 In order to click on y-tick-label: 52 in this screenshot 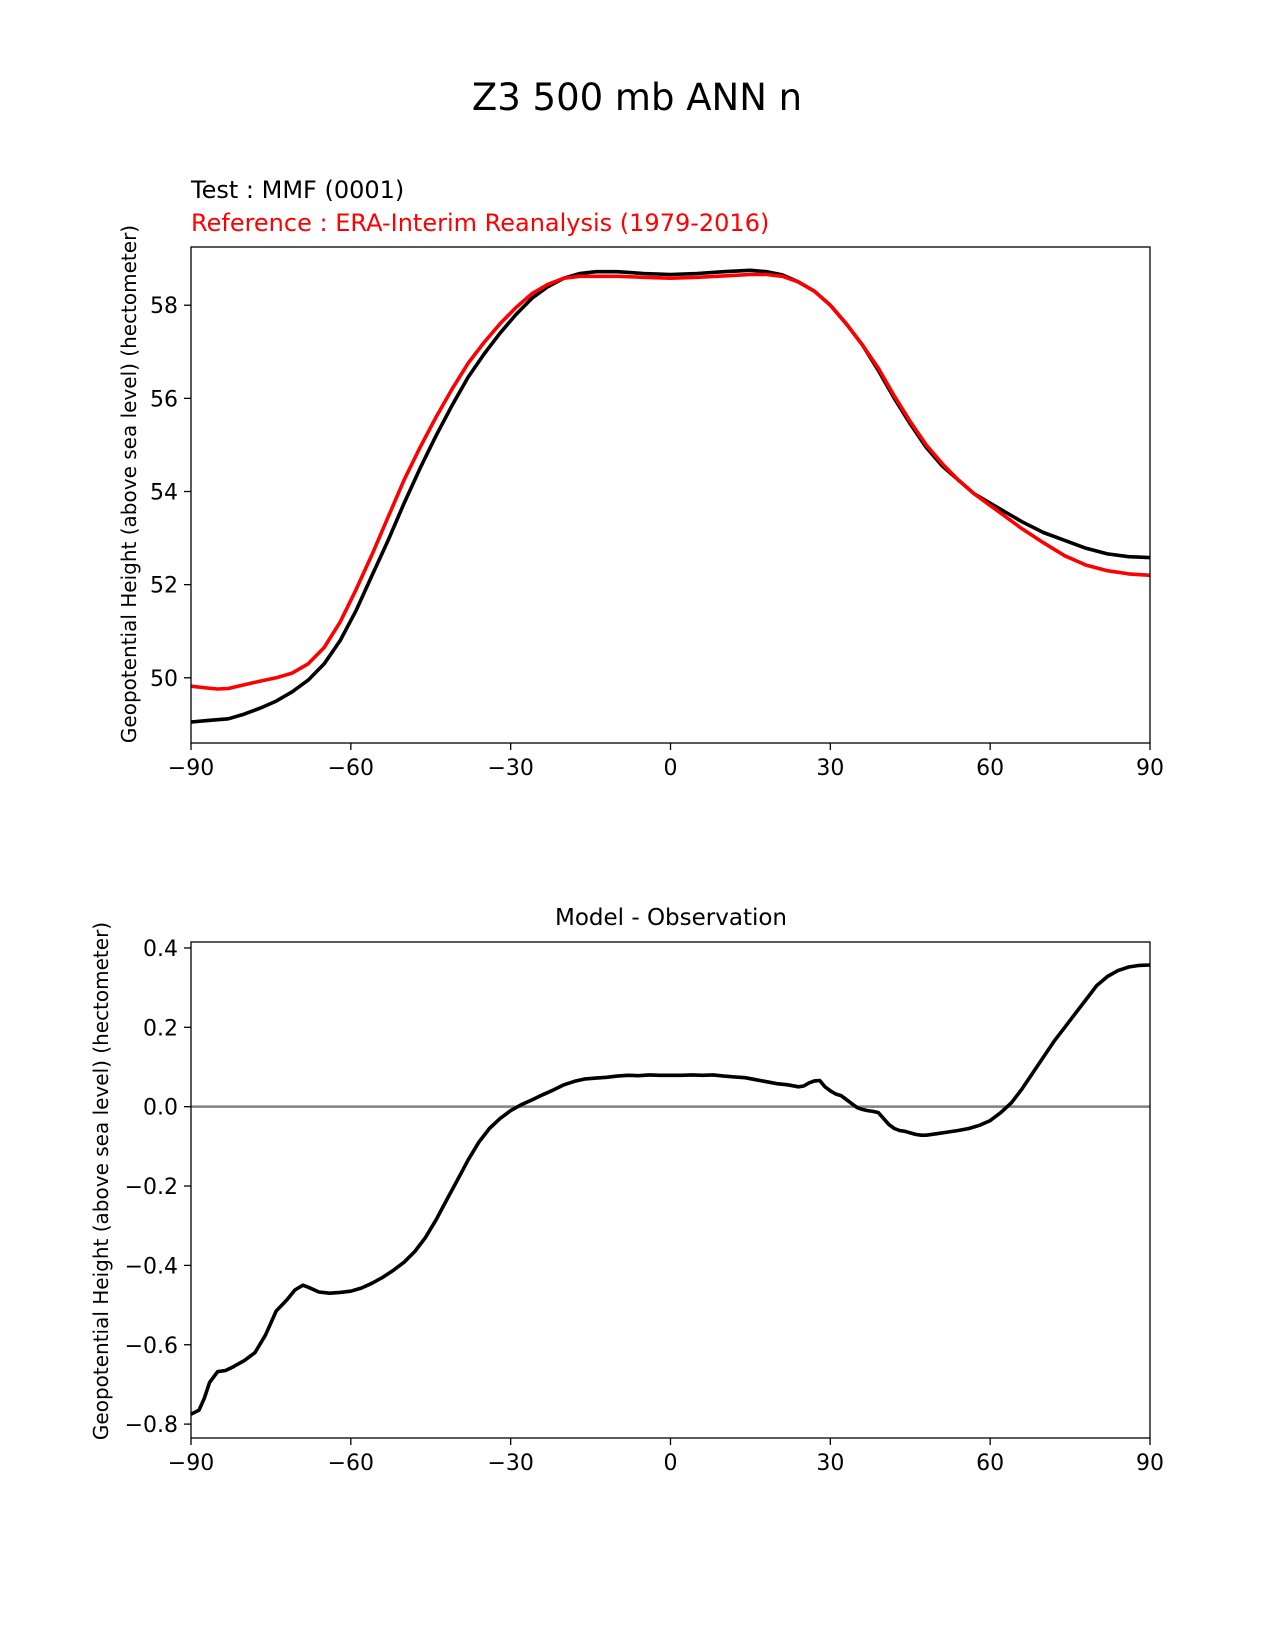, I will do `click(164, 586)`.